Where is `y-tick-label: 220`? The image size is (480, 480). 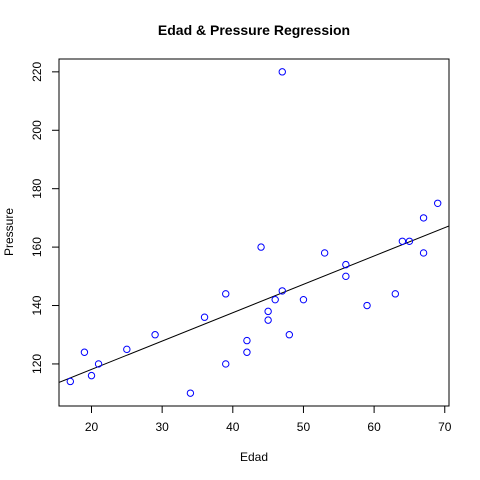
y-tick-label: 220 is located at coordinates (37, 72).